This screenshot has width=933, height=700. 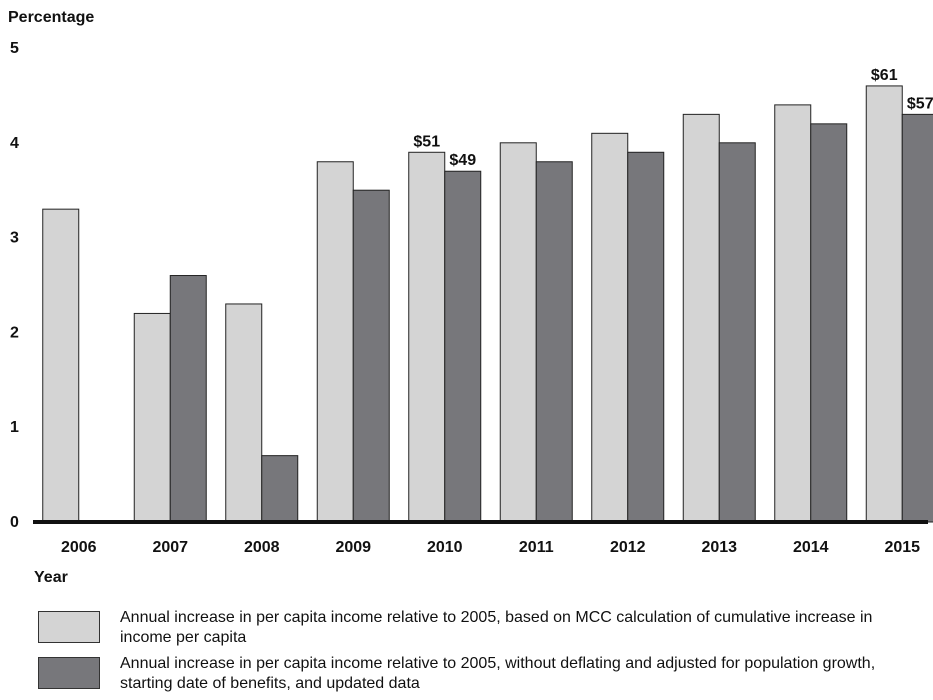 I want to click on x-tick-label: 2012, so click(x=628, y=547).